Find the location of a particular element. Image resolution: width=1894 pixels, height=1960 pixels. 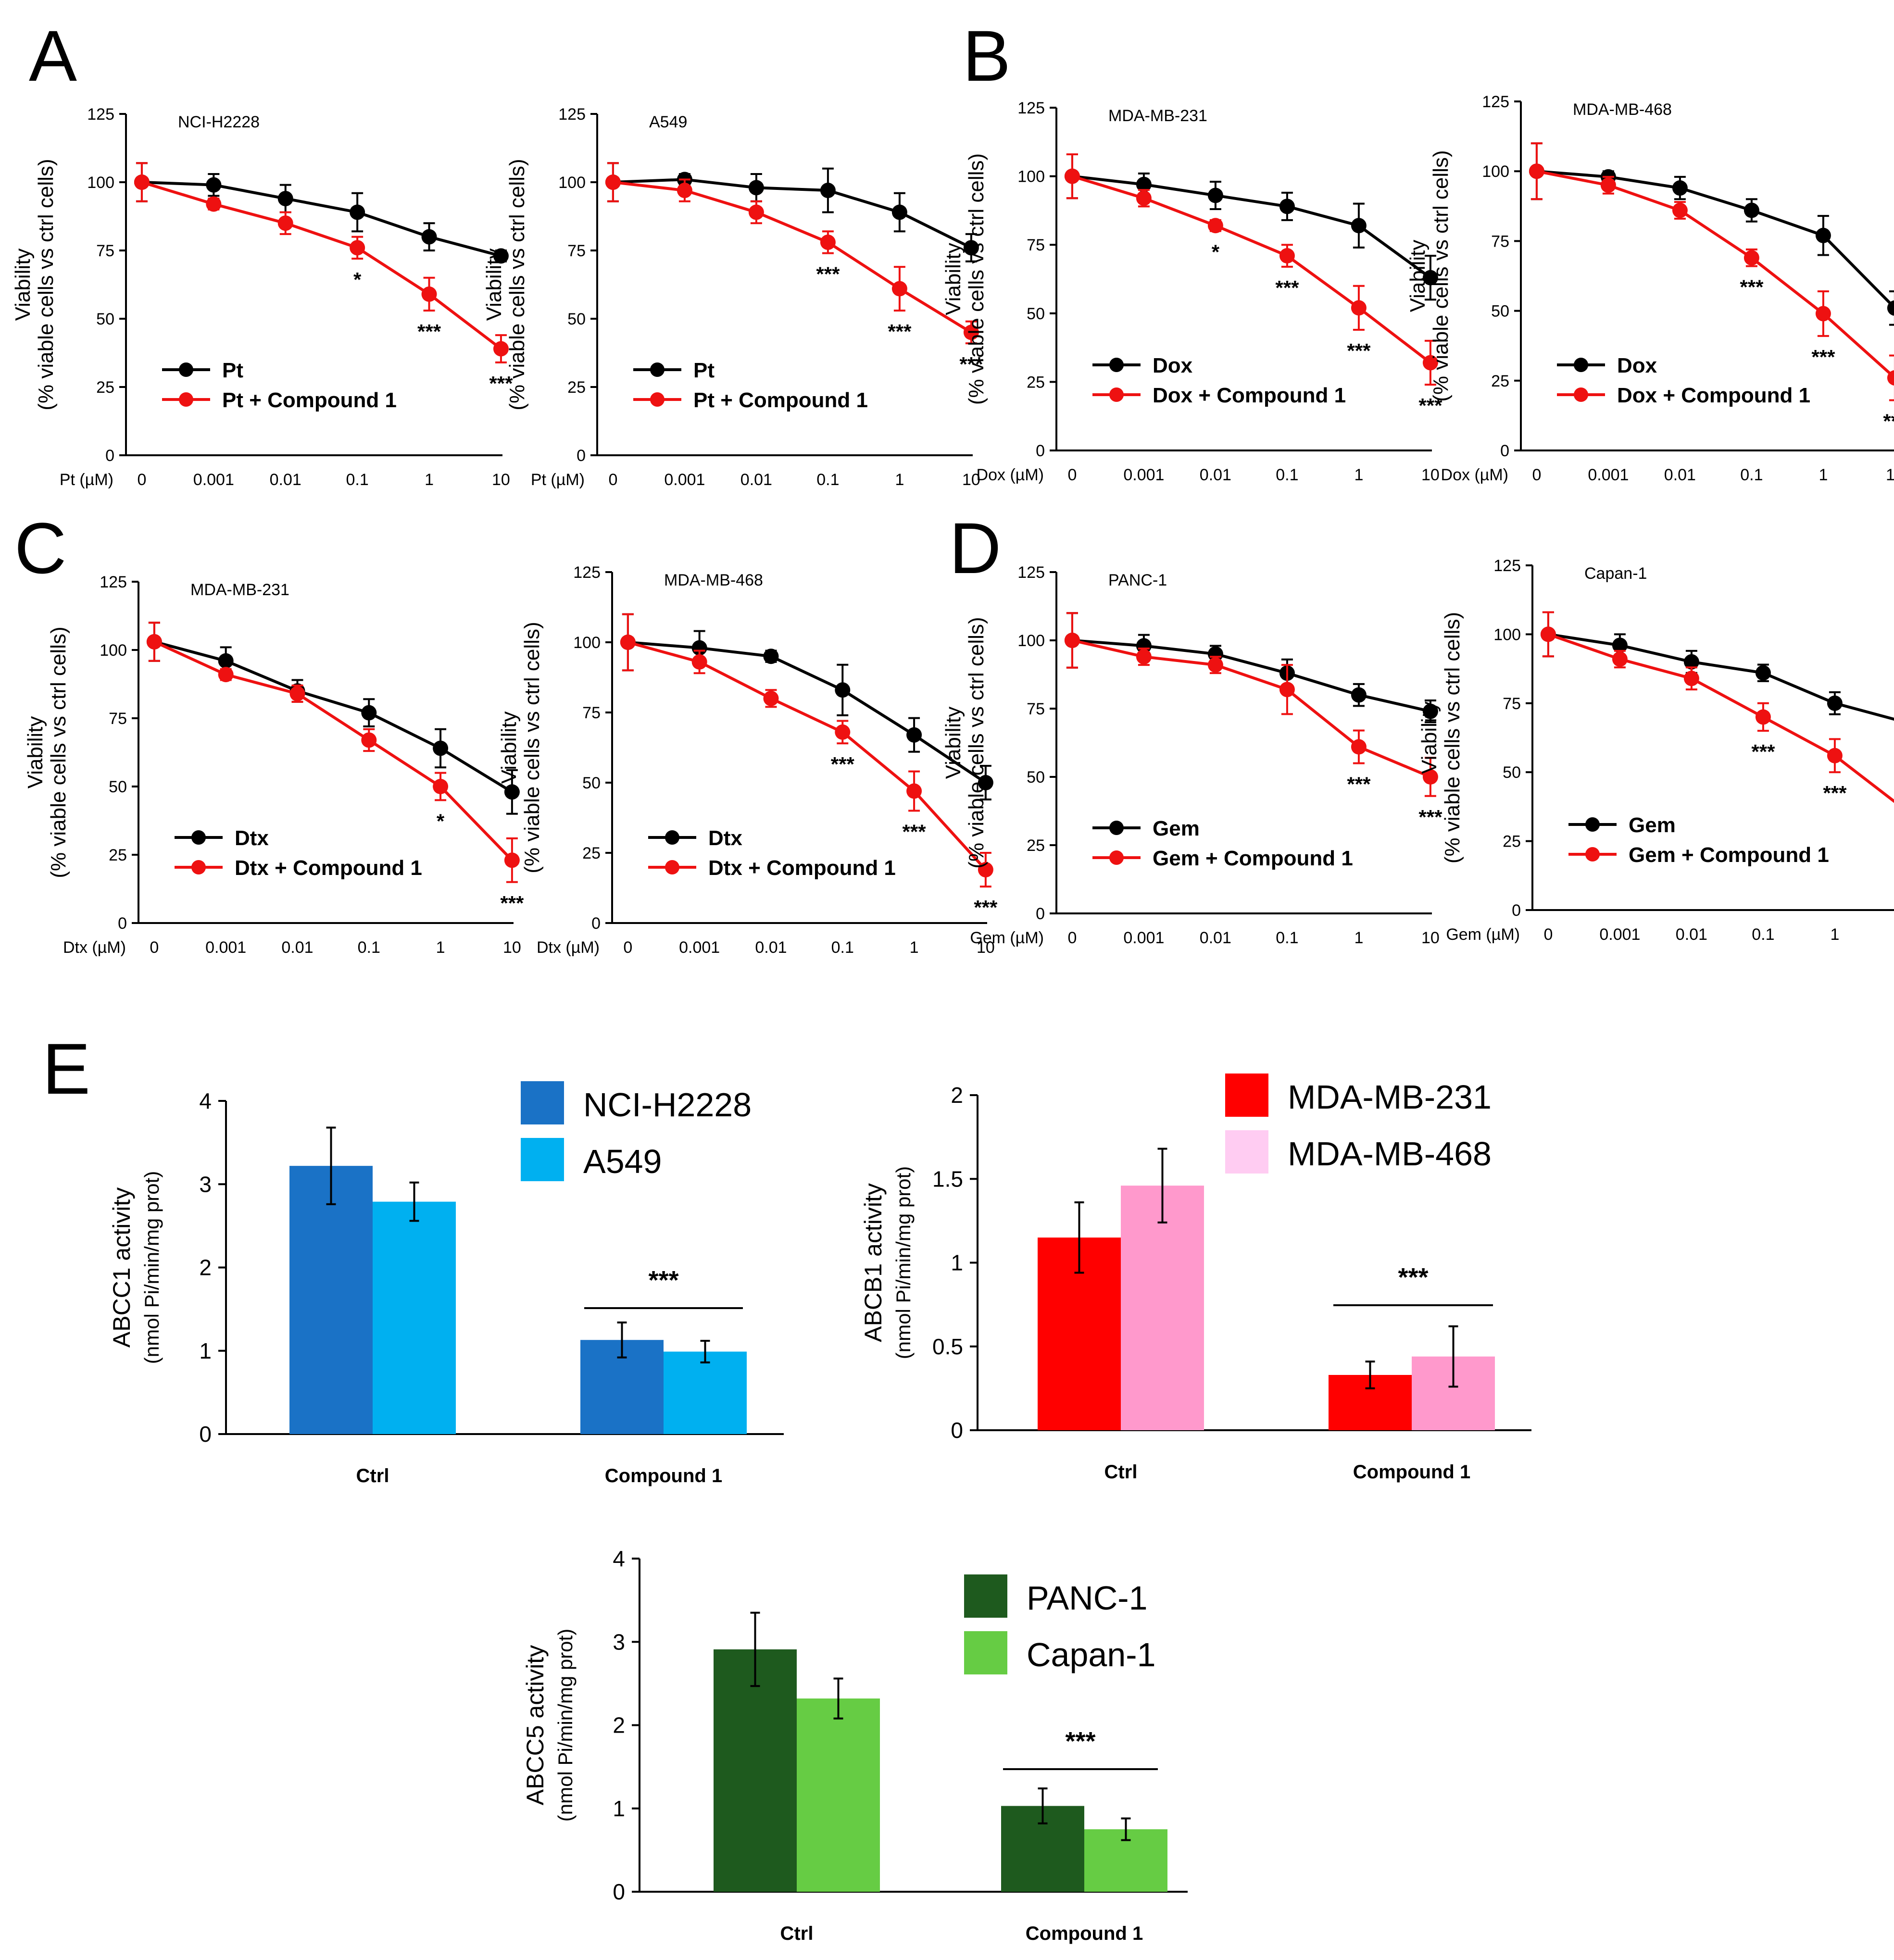

y-tick-label: 4 is located at coordinates (619, 1558).